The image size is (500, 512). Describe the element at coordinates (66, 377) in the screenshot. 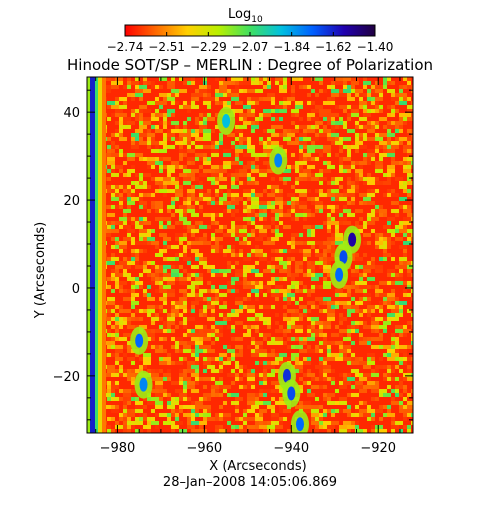

I see `y-tick-label: −20` at that location.